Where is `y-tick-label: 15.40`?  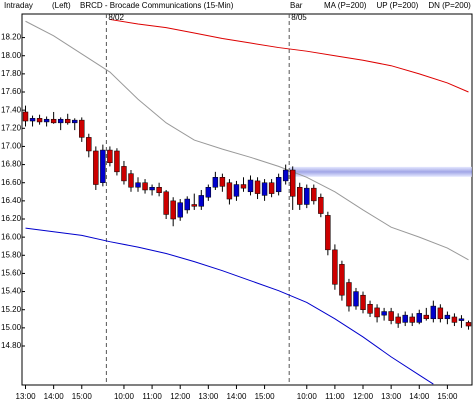 y-tick-label: 15.40 is located at coordinates (11, 291).